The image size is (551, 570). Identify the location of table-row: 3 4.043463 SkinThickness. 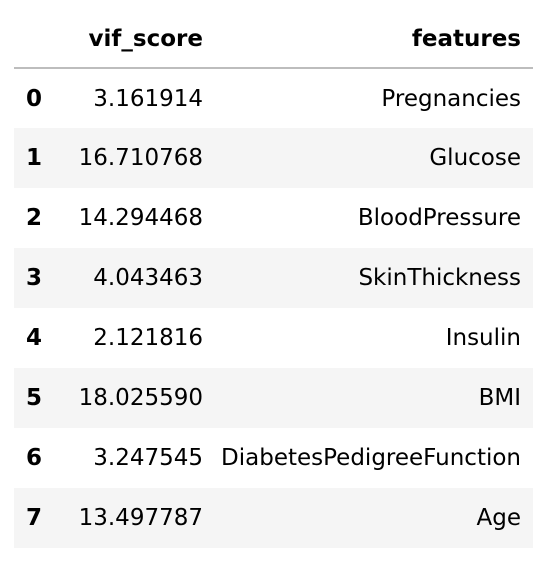
(273, 278).